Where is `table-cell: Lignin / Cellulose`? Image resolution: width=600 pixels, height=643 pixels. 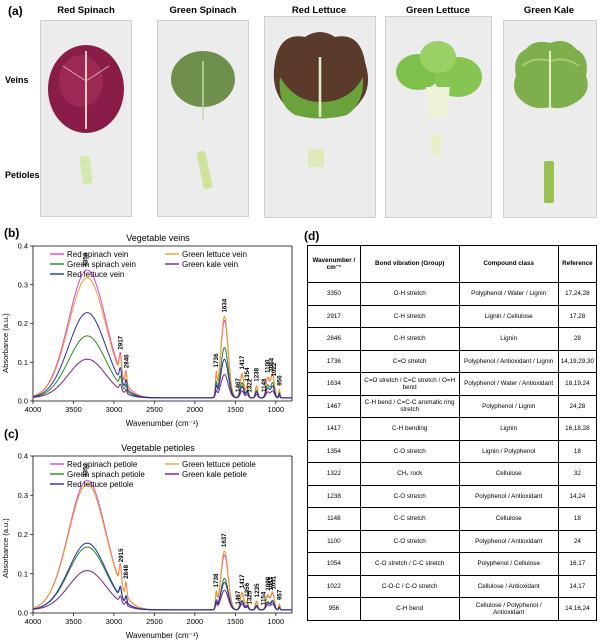 table-cell: Lignin / Cellulose is located at coordinates (508, 316).